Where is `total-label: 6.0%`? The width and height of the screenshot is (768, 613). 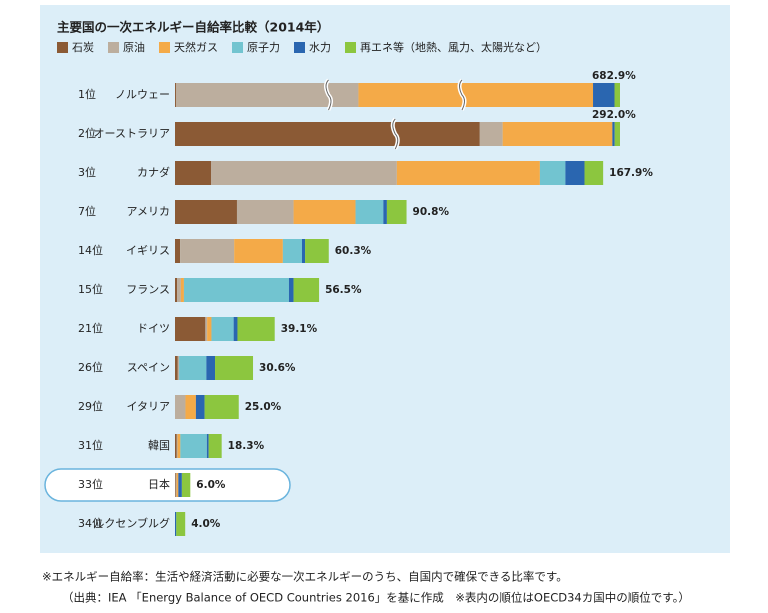 total-label: 6.0% is located at coordinates (211, 485).